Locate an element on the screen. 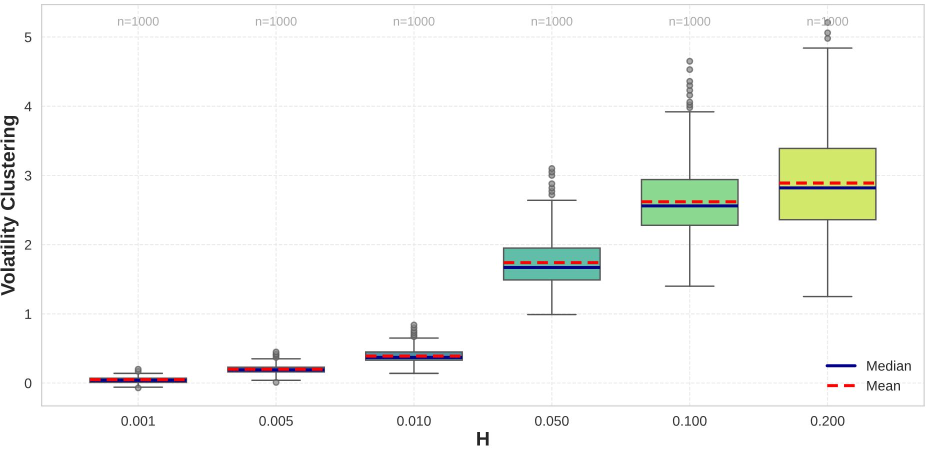  x-tick-label: 0.200 is located at coordinates (827, 421).